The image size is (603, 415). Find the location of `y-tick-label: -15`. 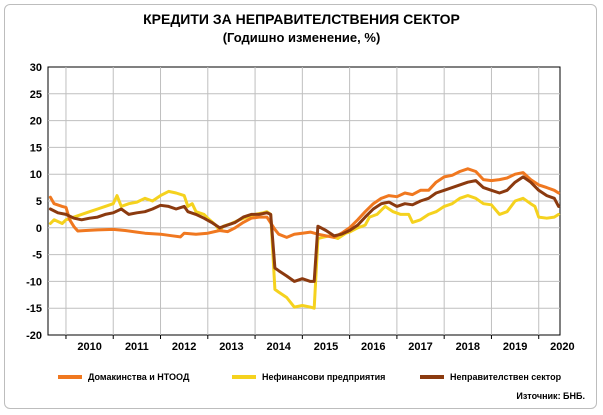

y-tick-label: -15 is located at coordinates (34, 309).